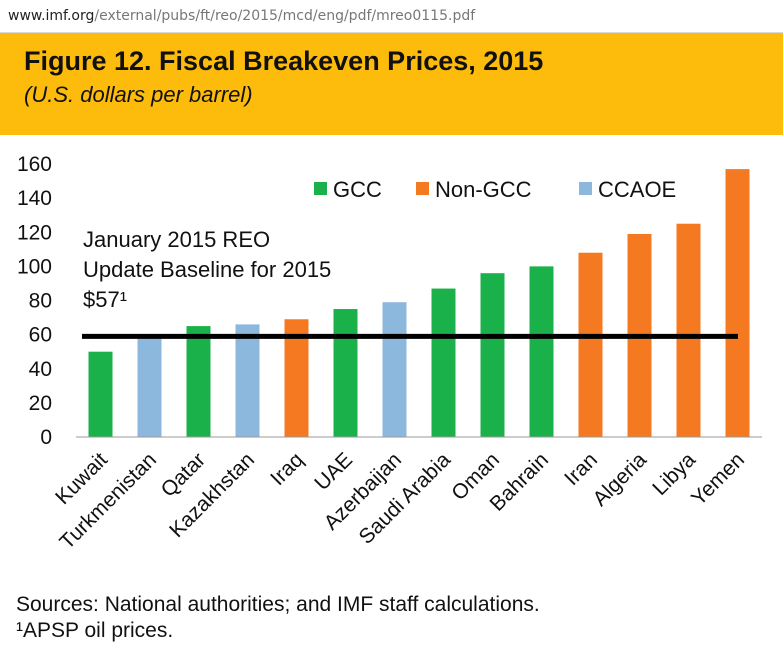  Describe the element at coordinates (581, 469) in the screenshot. I see `x-tick-label: Iran` at that location.